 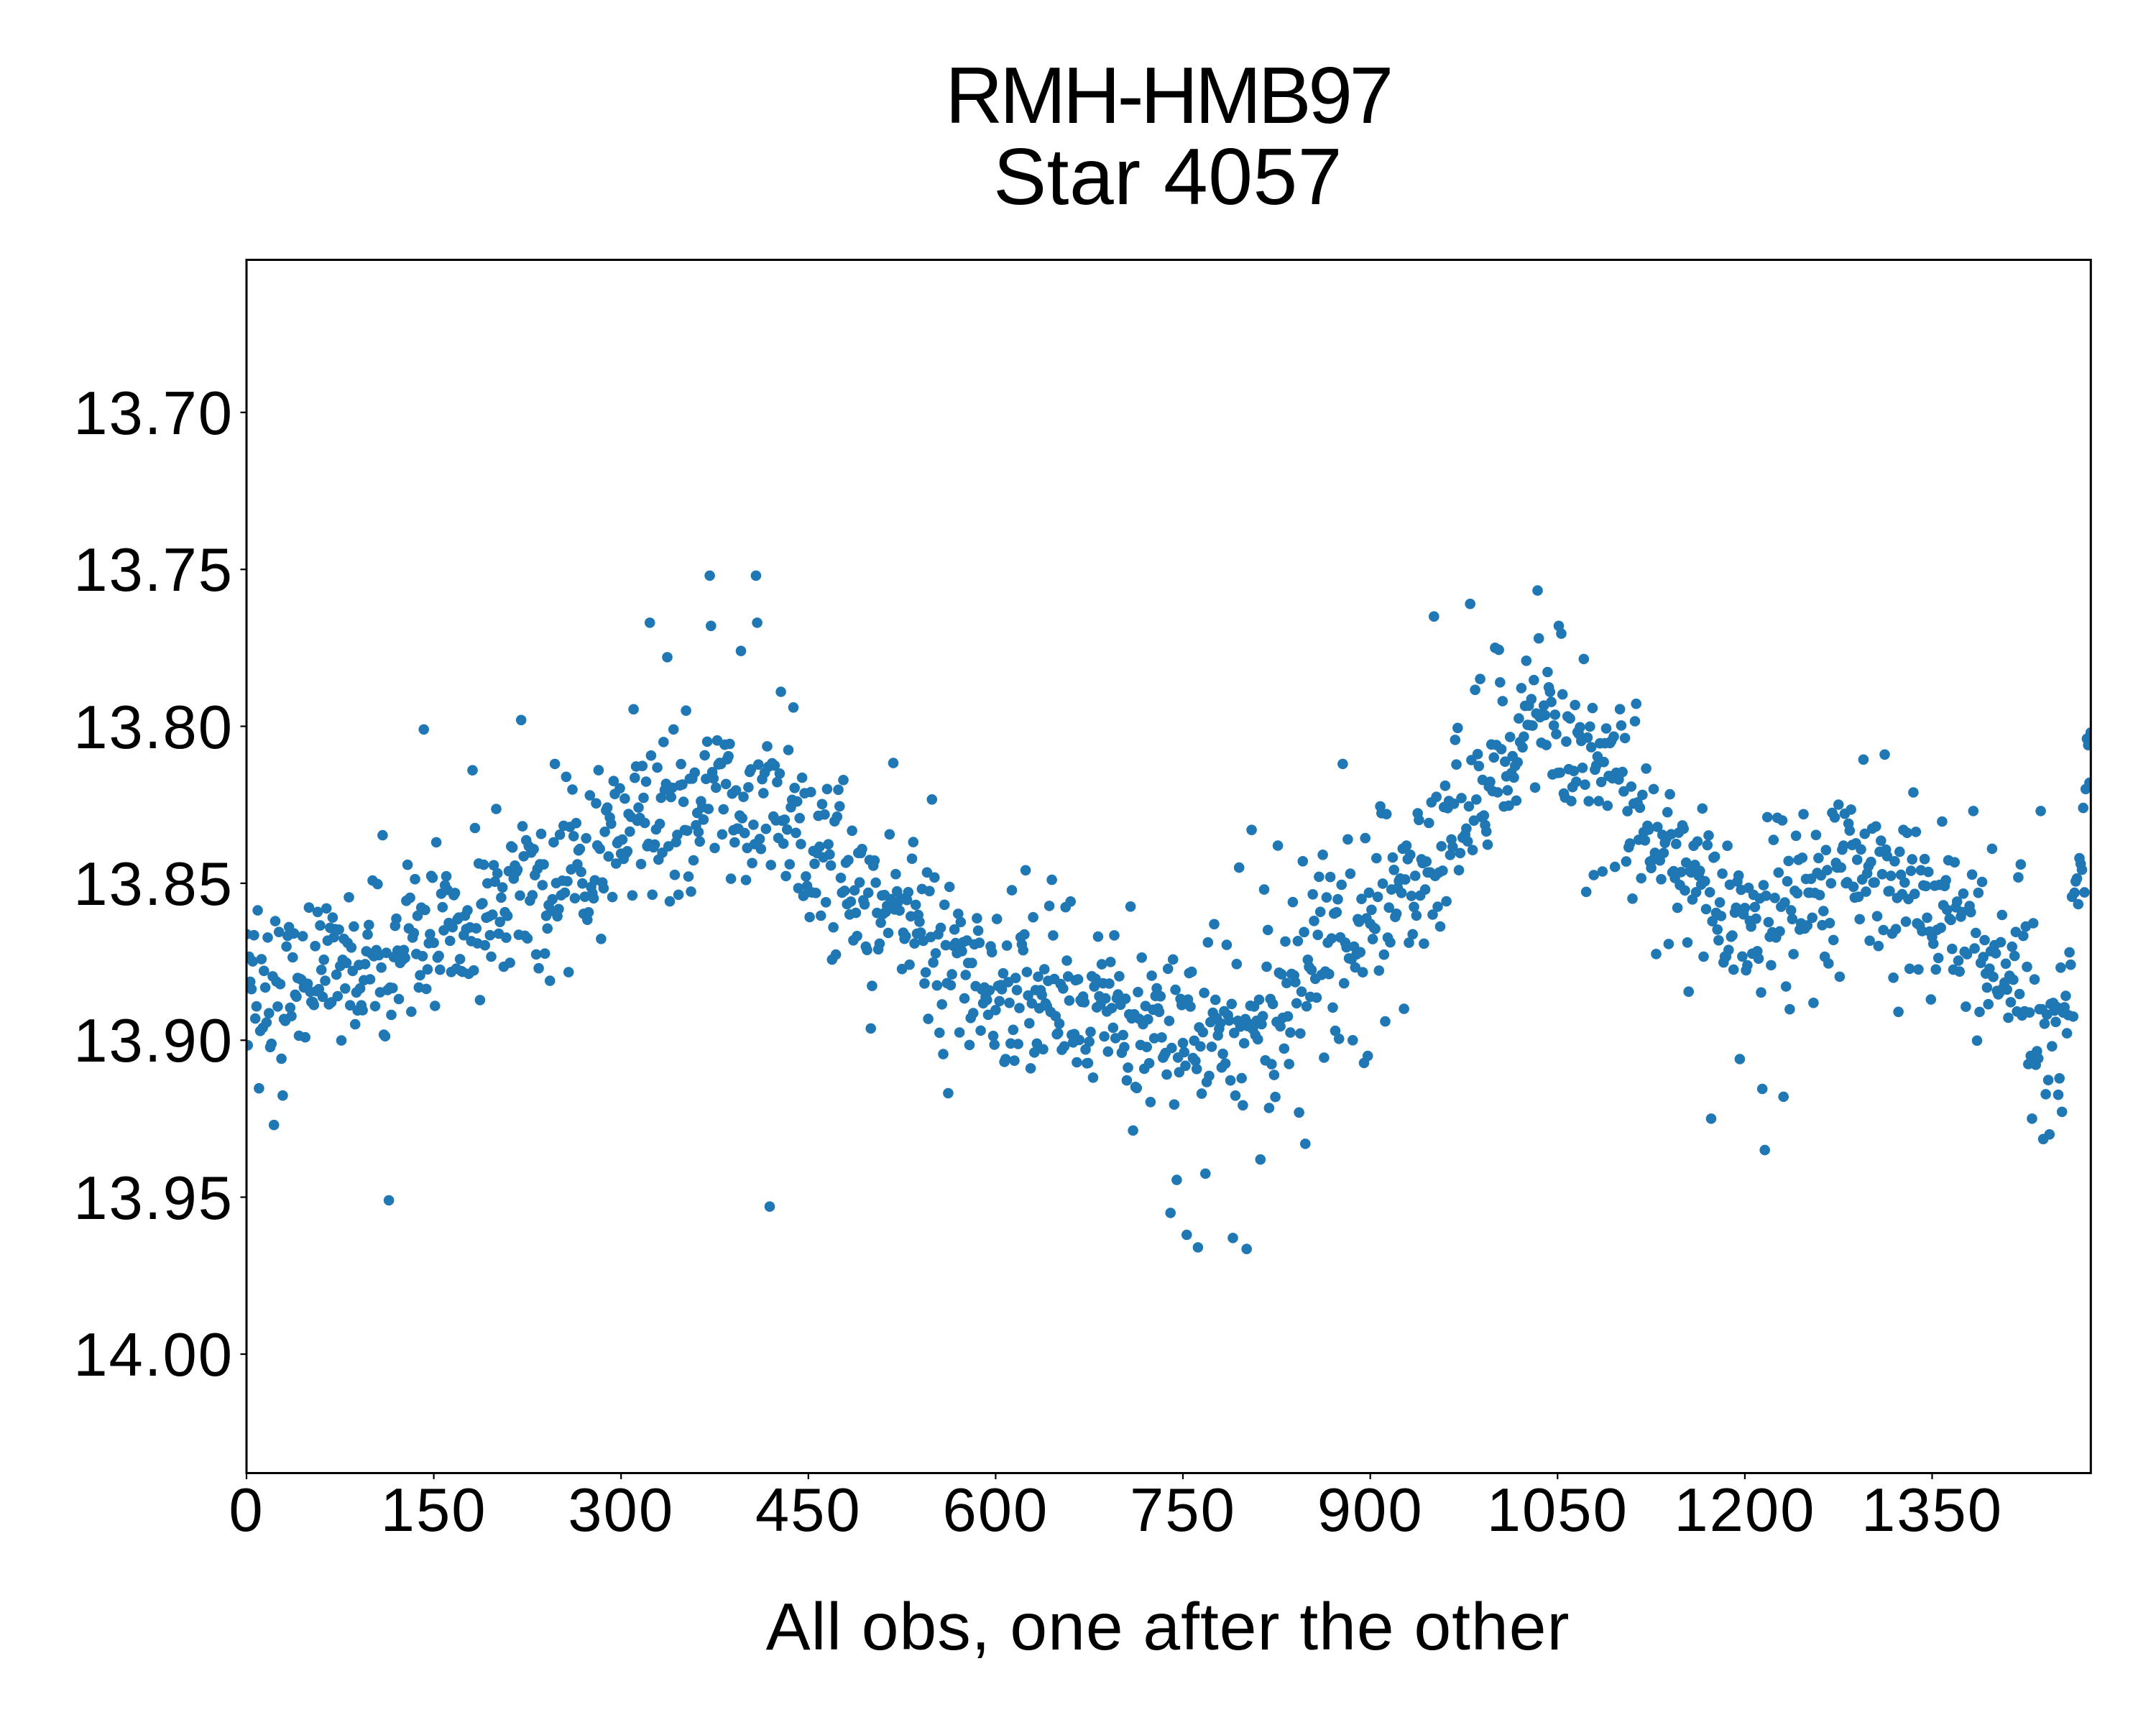 I want to click on svg-text: 13.75, so click(x=153, y=570).